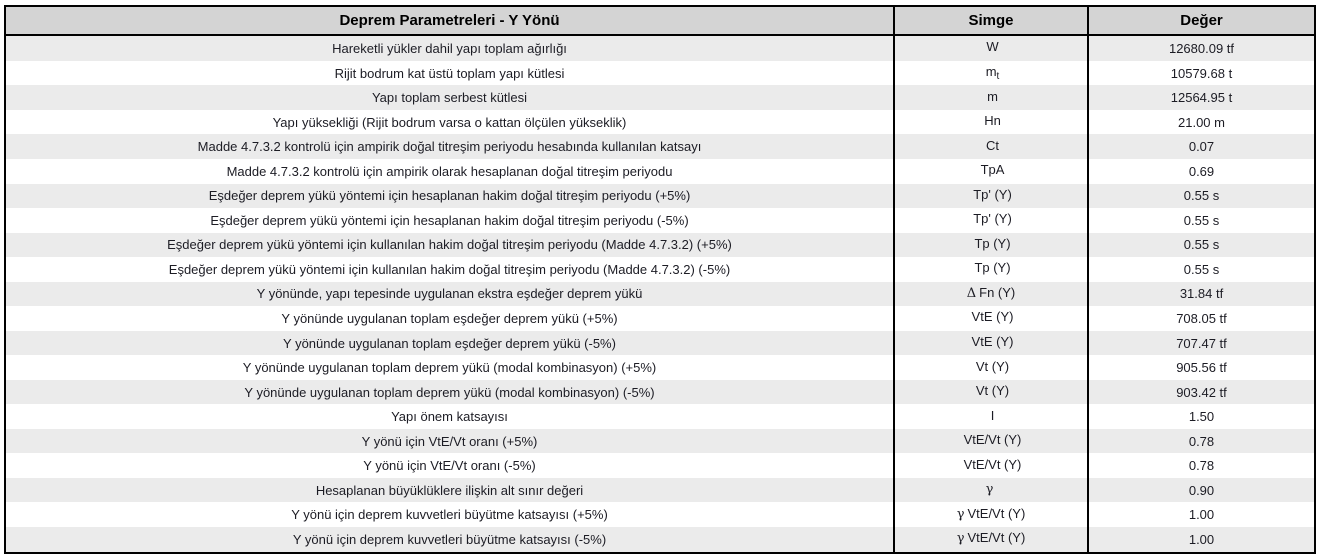  I want to click on symbol-main: Ct, so click(992, 145).